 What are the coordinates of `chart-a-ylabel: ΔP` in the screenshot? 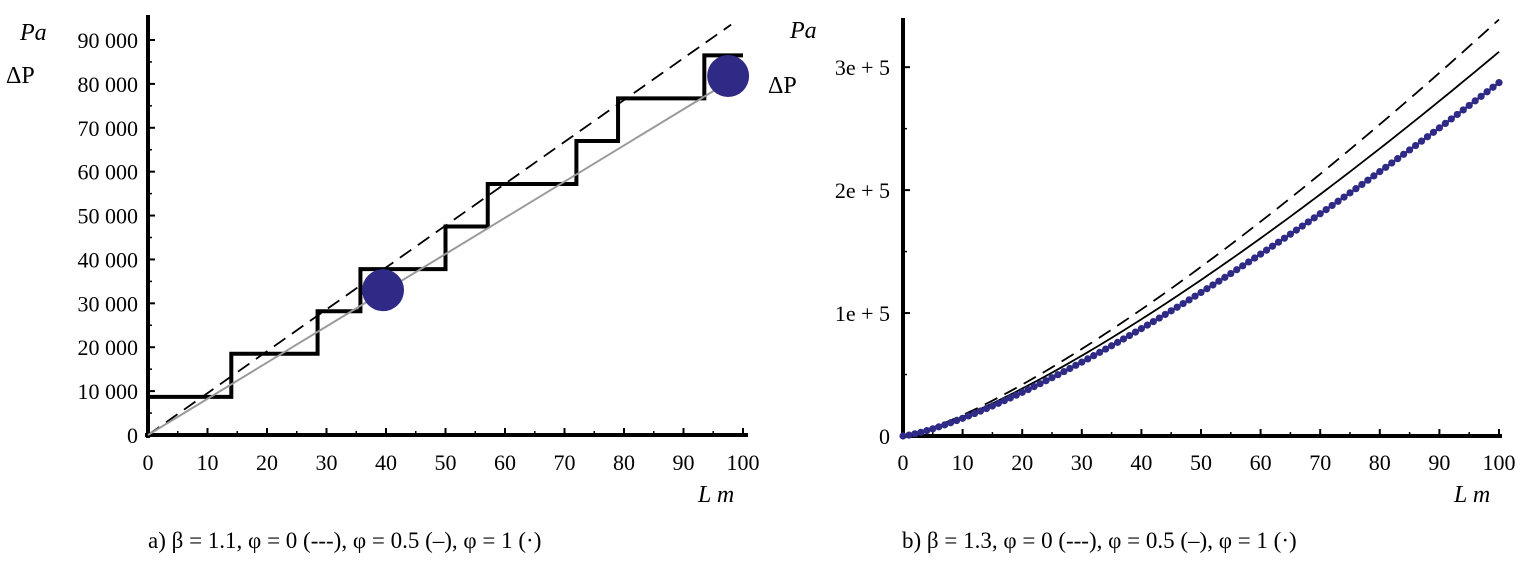 It's located at (20, 76).